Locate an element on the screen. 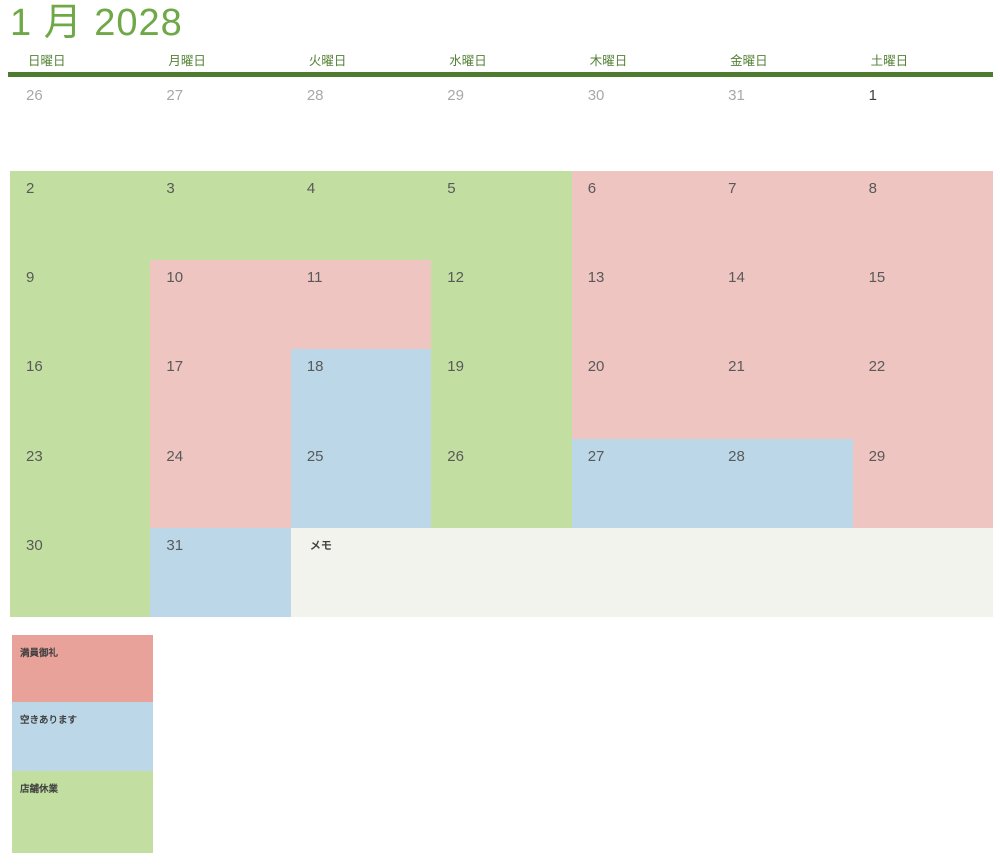 The height and width of the screenshot is (868, 1000). day-number: 15 is located at coordinates (877, 278).